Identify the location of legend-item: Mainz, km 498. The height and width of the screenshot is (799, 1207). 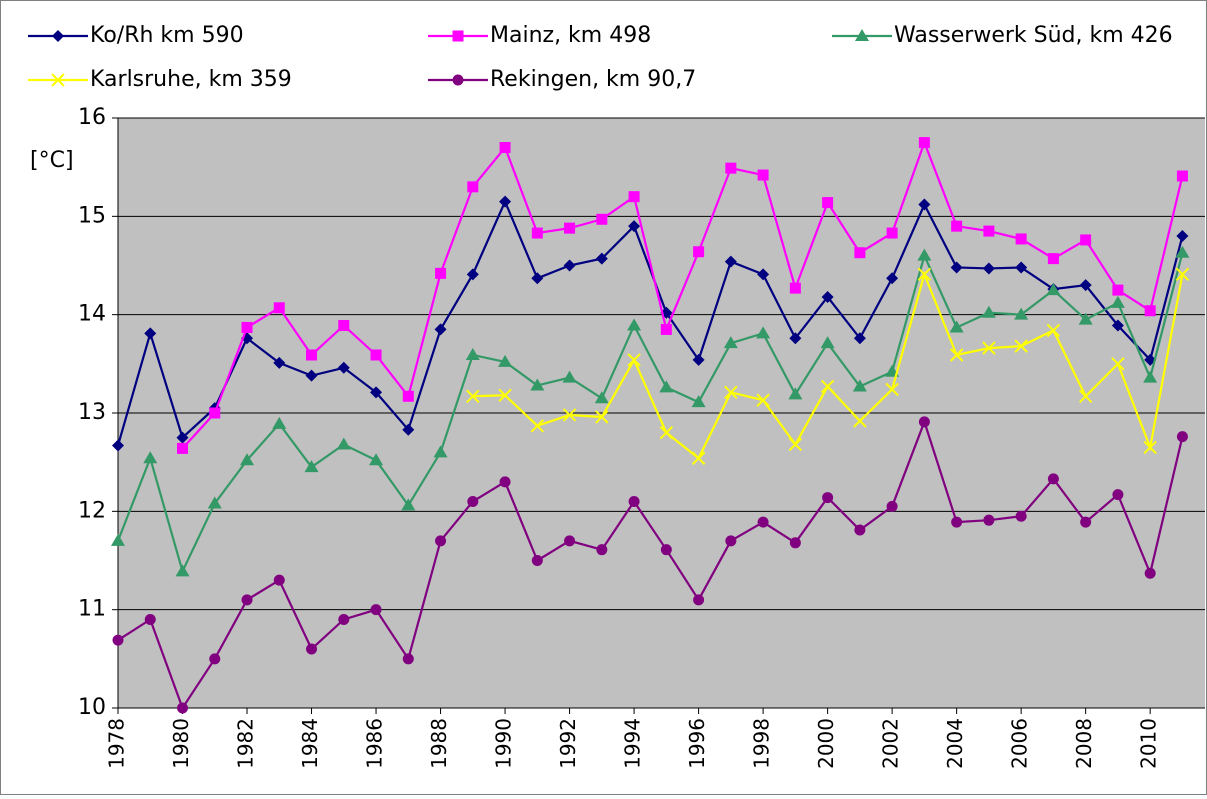
(539, 35).